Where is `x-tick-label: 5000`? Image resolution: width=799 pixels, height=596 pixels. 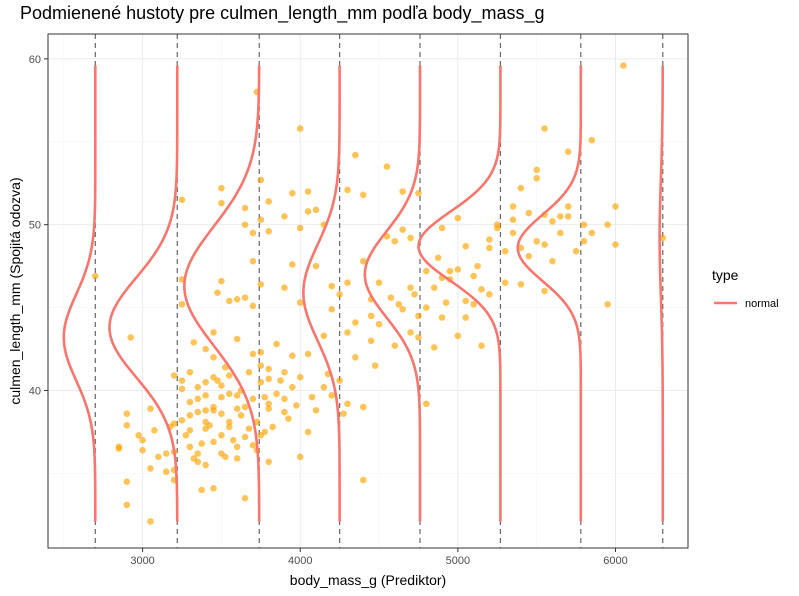
x-tick-label: 5000 is located at coordinates (458, 561).